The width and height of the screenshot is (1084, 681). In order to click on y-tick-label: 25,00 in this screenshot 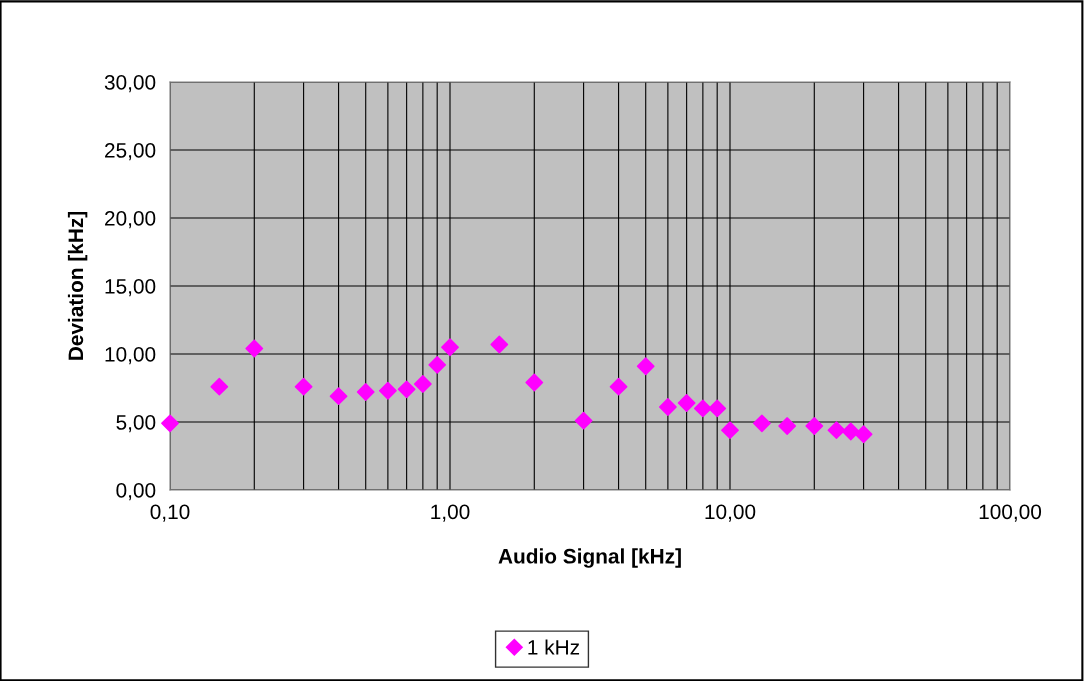, I will do `click(130, 152)`.